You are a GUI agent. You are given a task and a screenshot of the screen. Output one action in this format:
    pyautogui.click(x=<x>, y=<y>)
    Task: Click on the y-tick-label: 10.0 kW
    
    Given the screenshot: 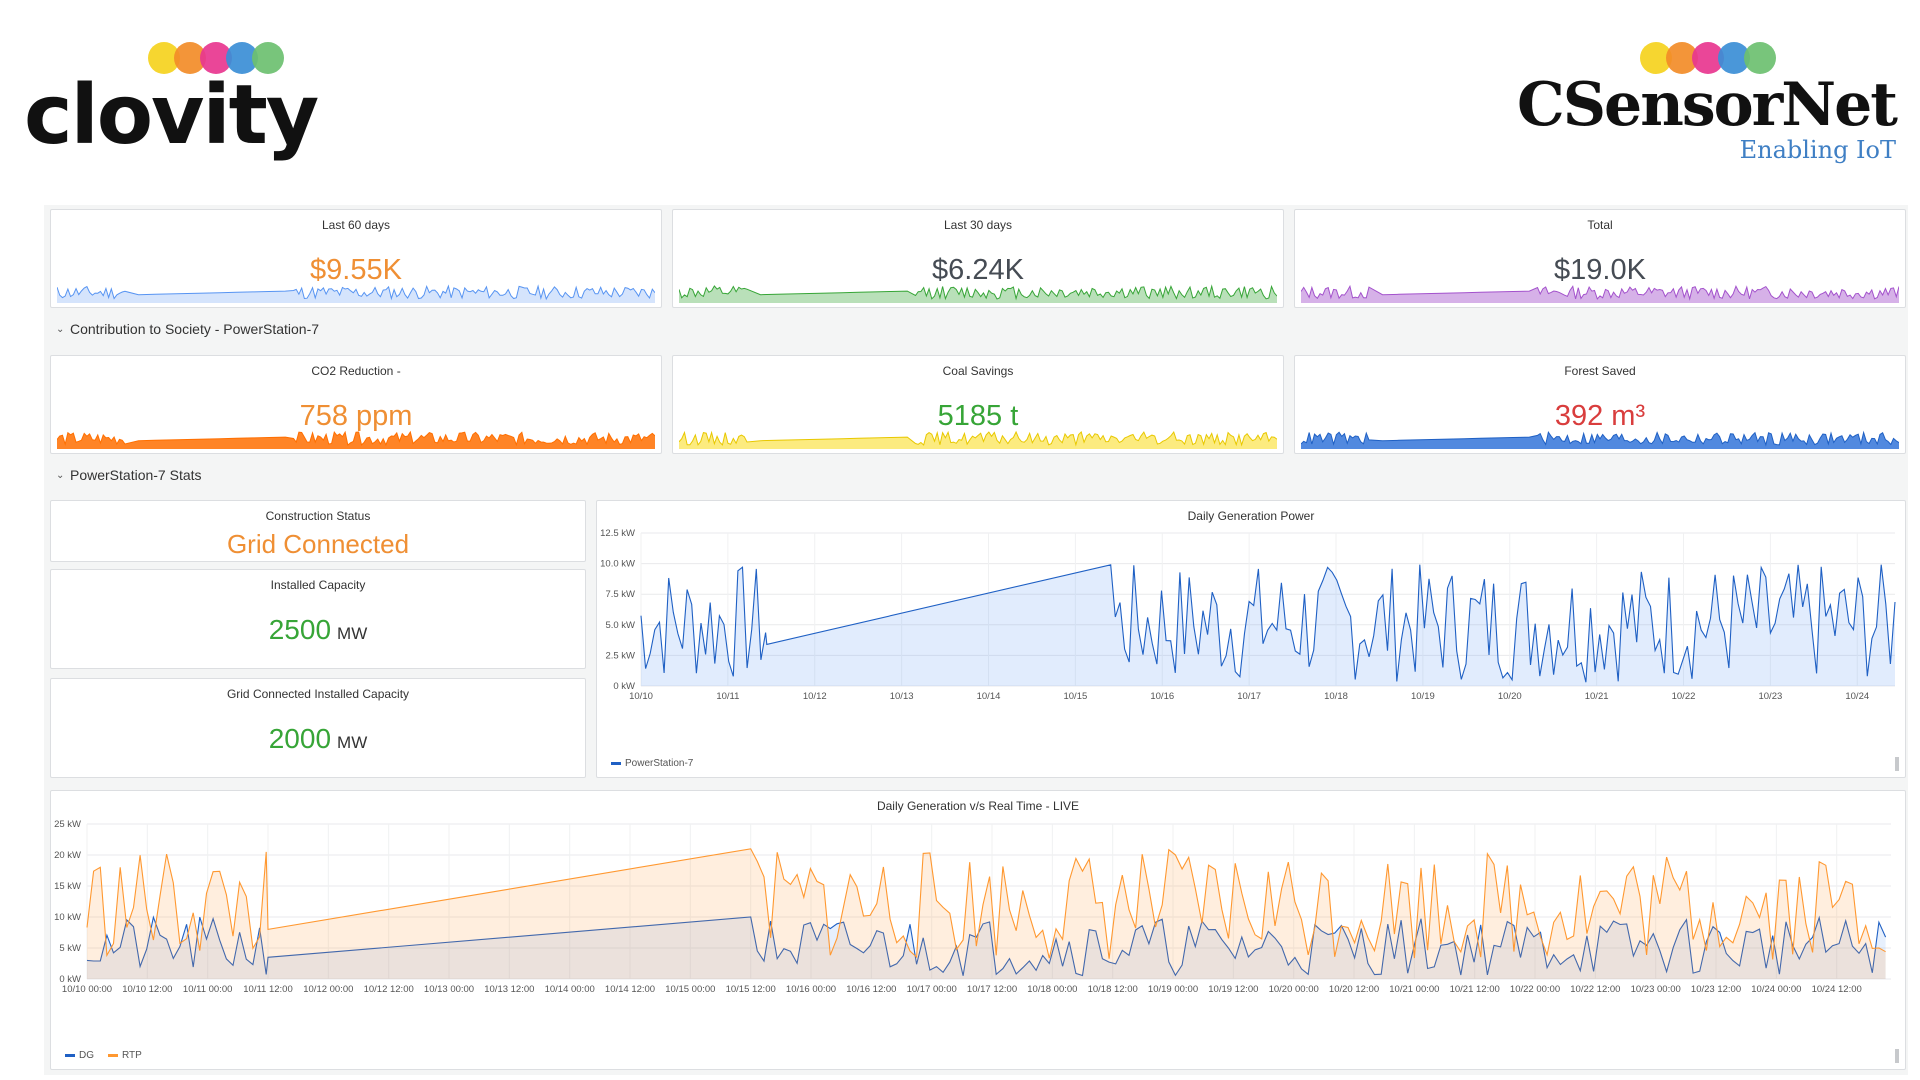 What is the action you would take?
    pyautogui.click(x=617, y=564)
    